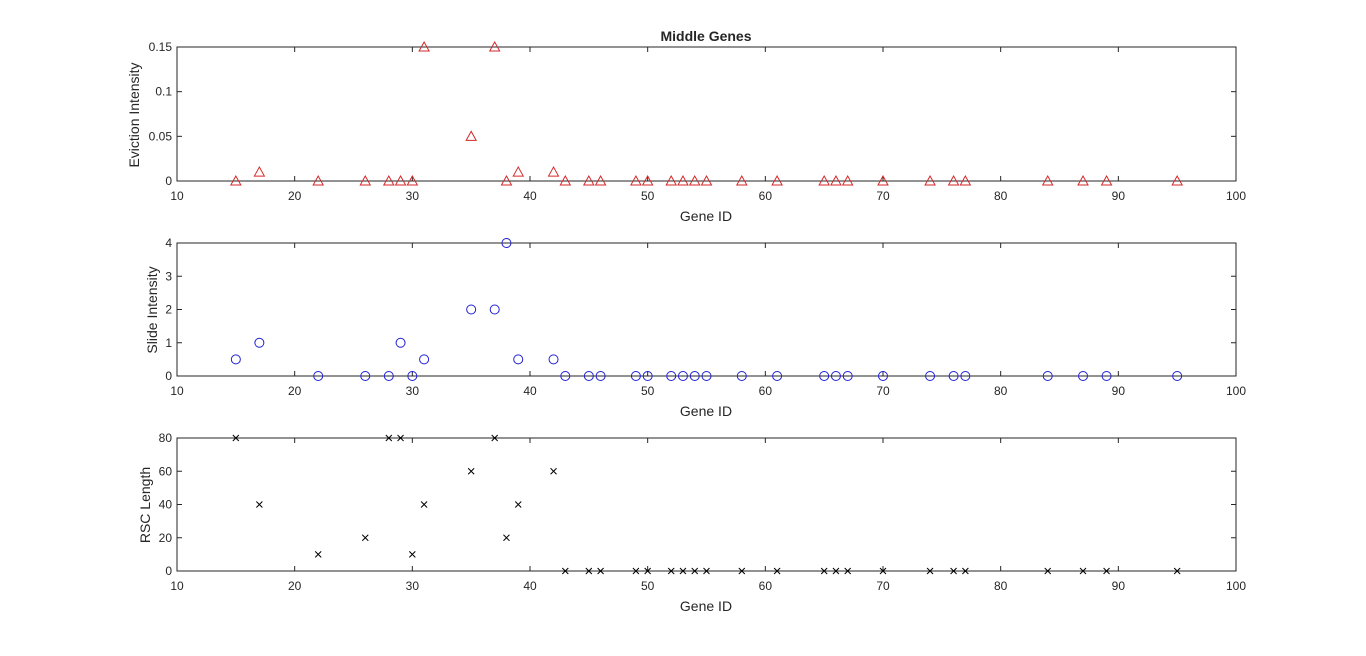 The width and height of the screenshot is (1366, 656). I want to click on y-axis-label: Eviction Intensity, so click(134, 114).